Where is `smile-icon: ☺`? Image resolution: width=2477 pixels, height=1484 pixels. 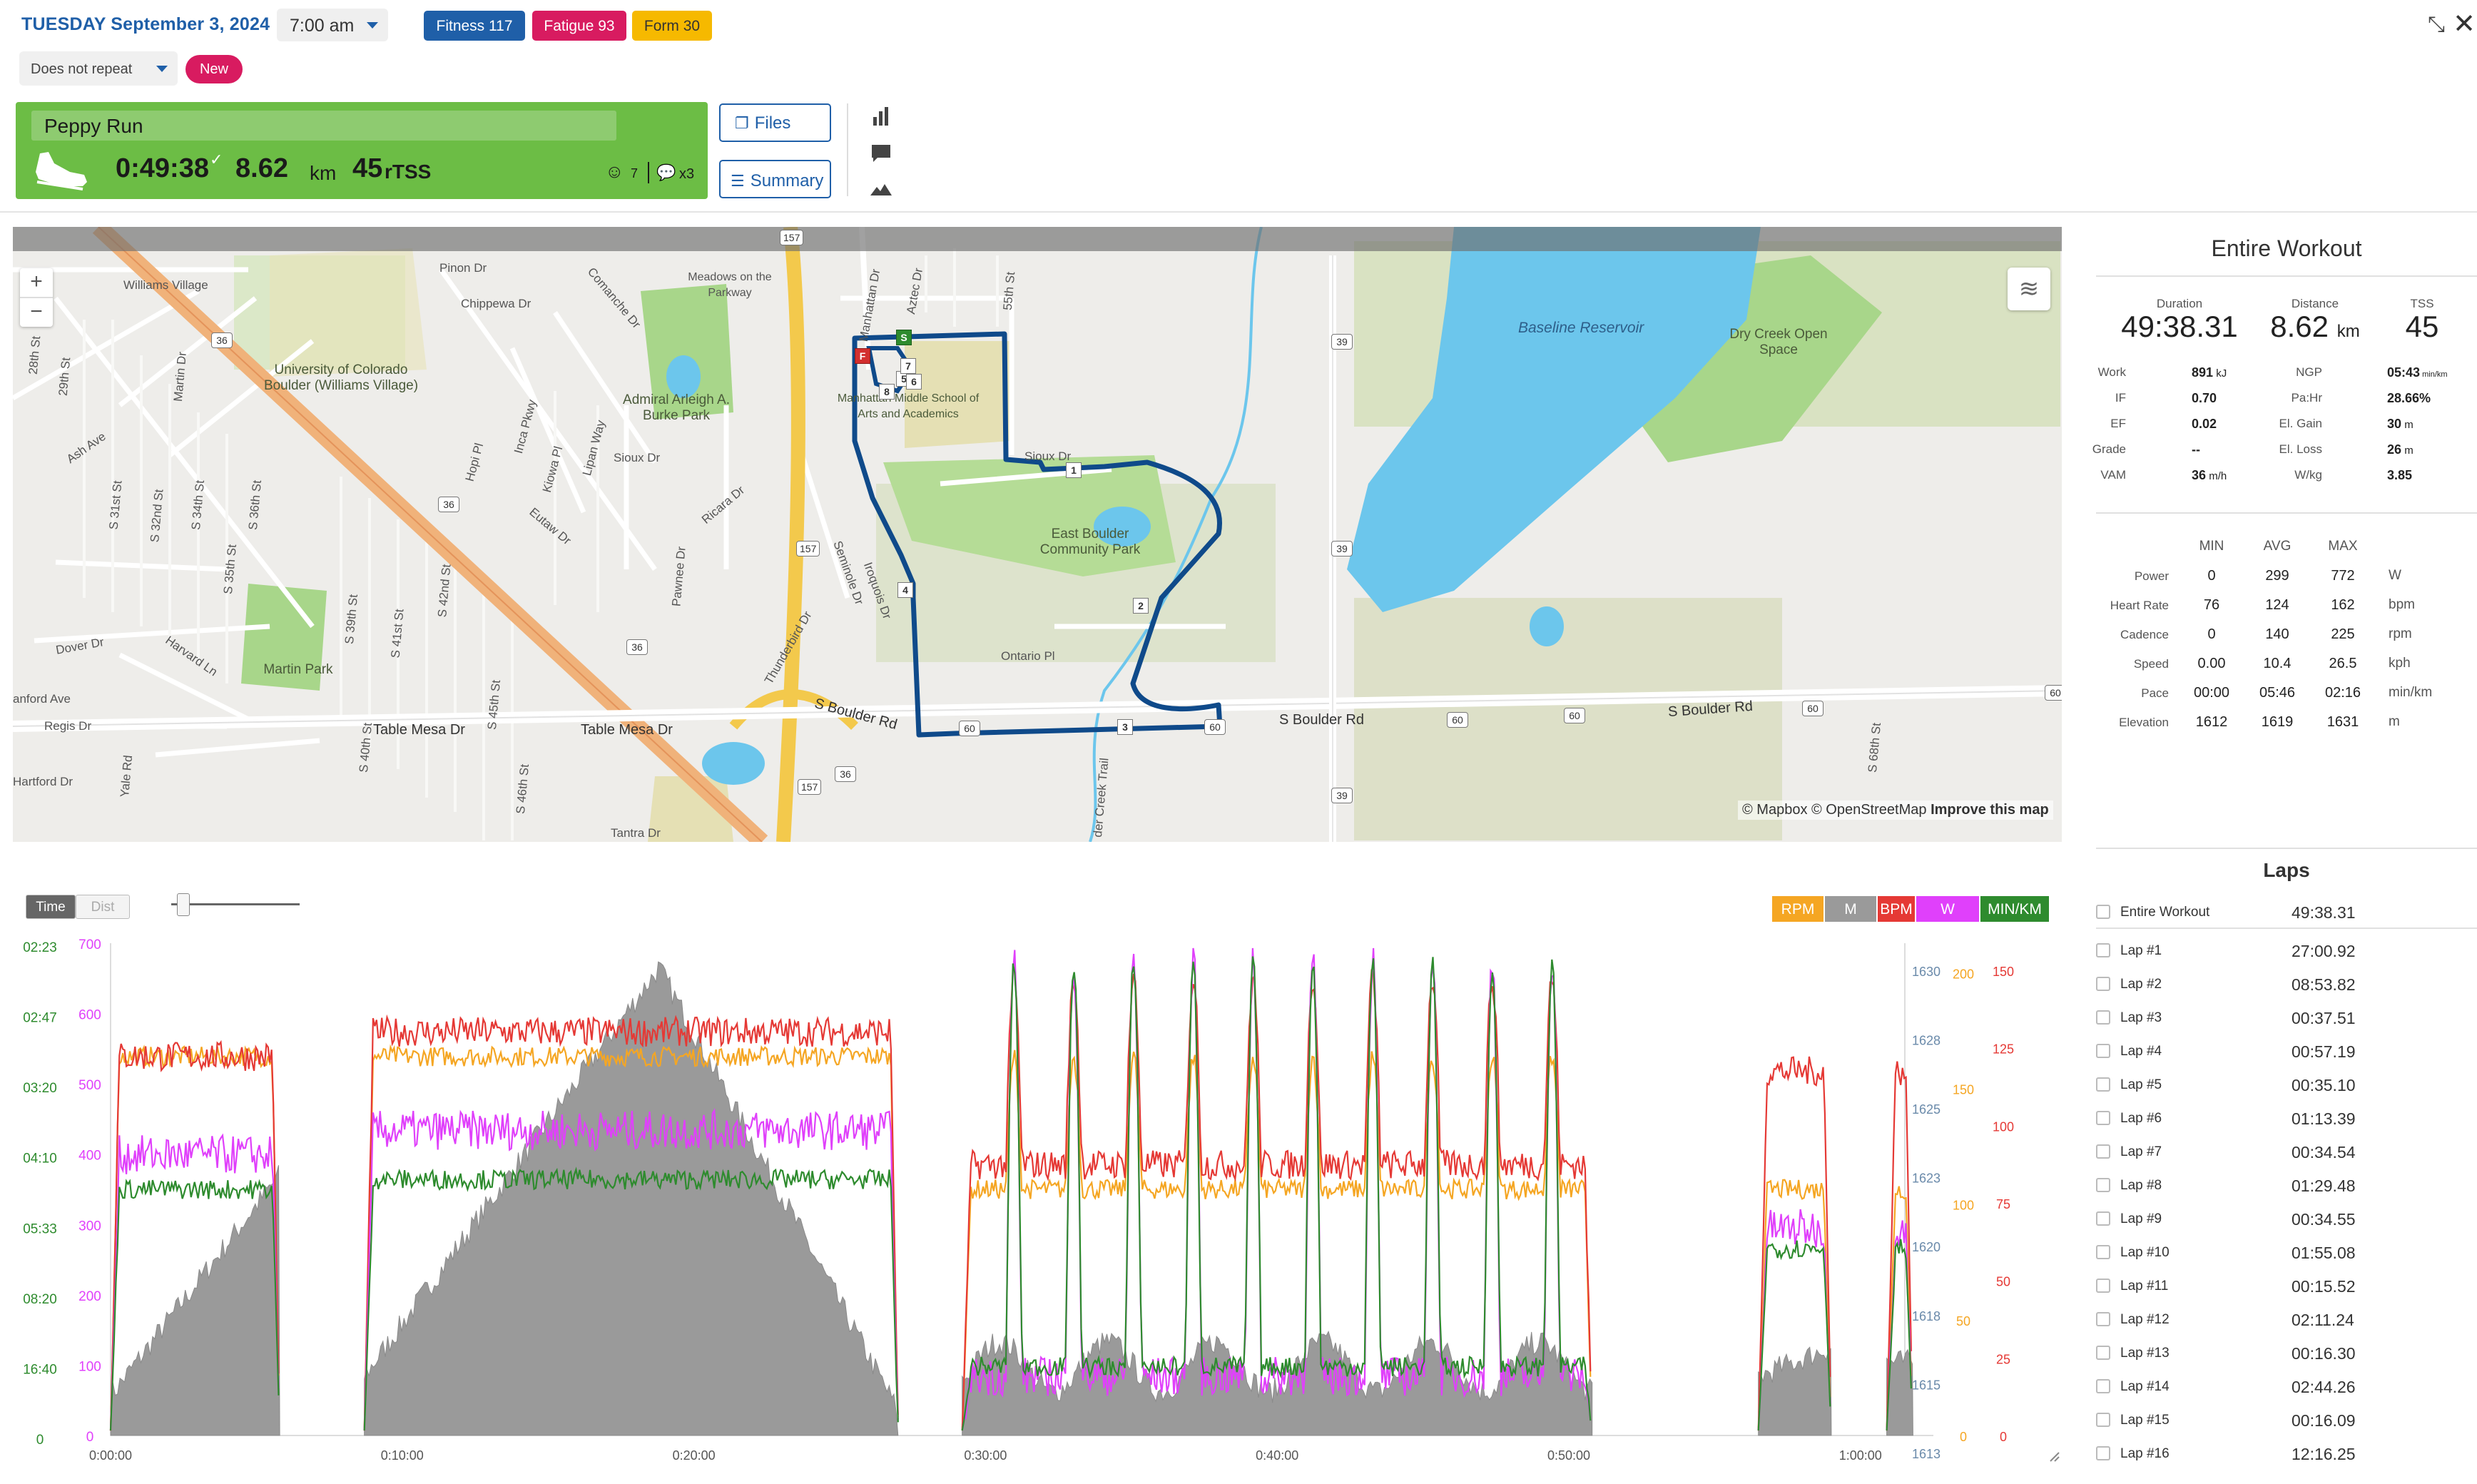 smile-icon: ☺ is located at coordinates (614, 172).